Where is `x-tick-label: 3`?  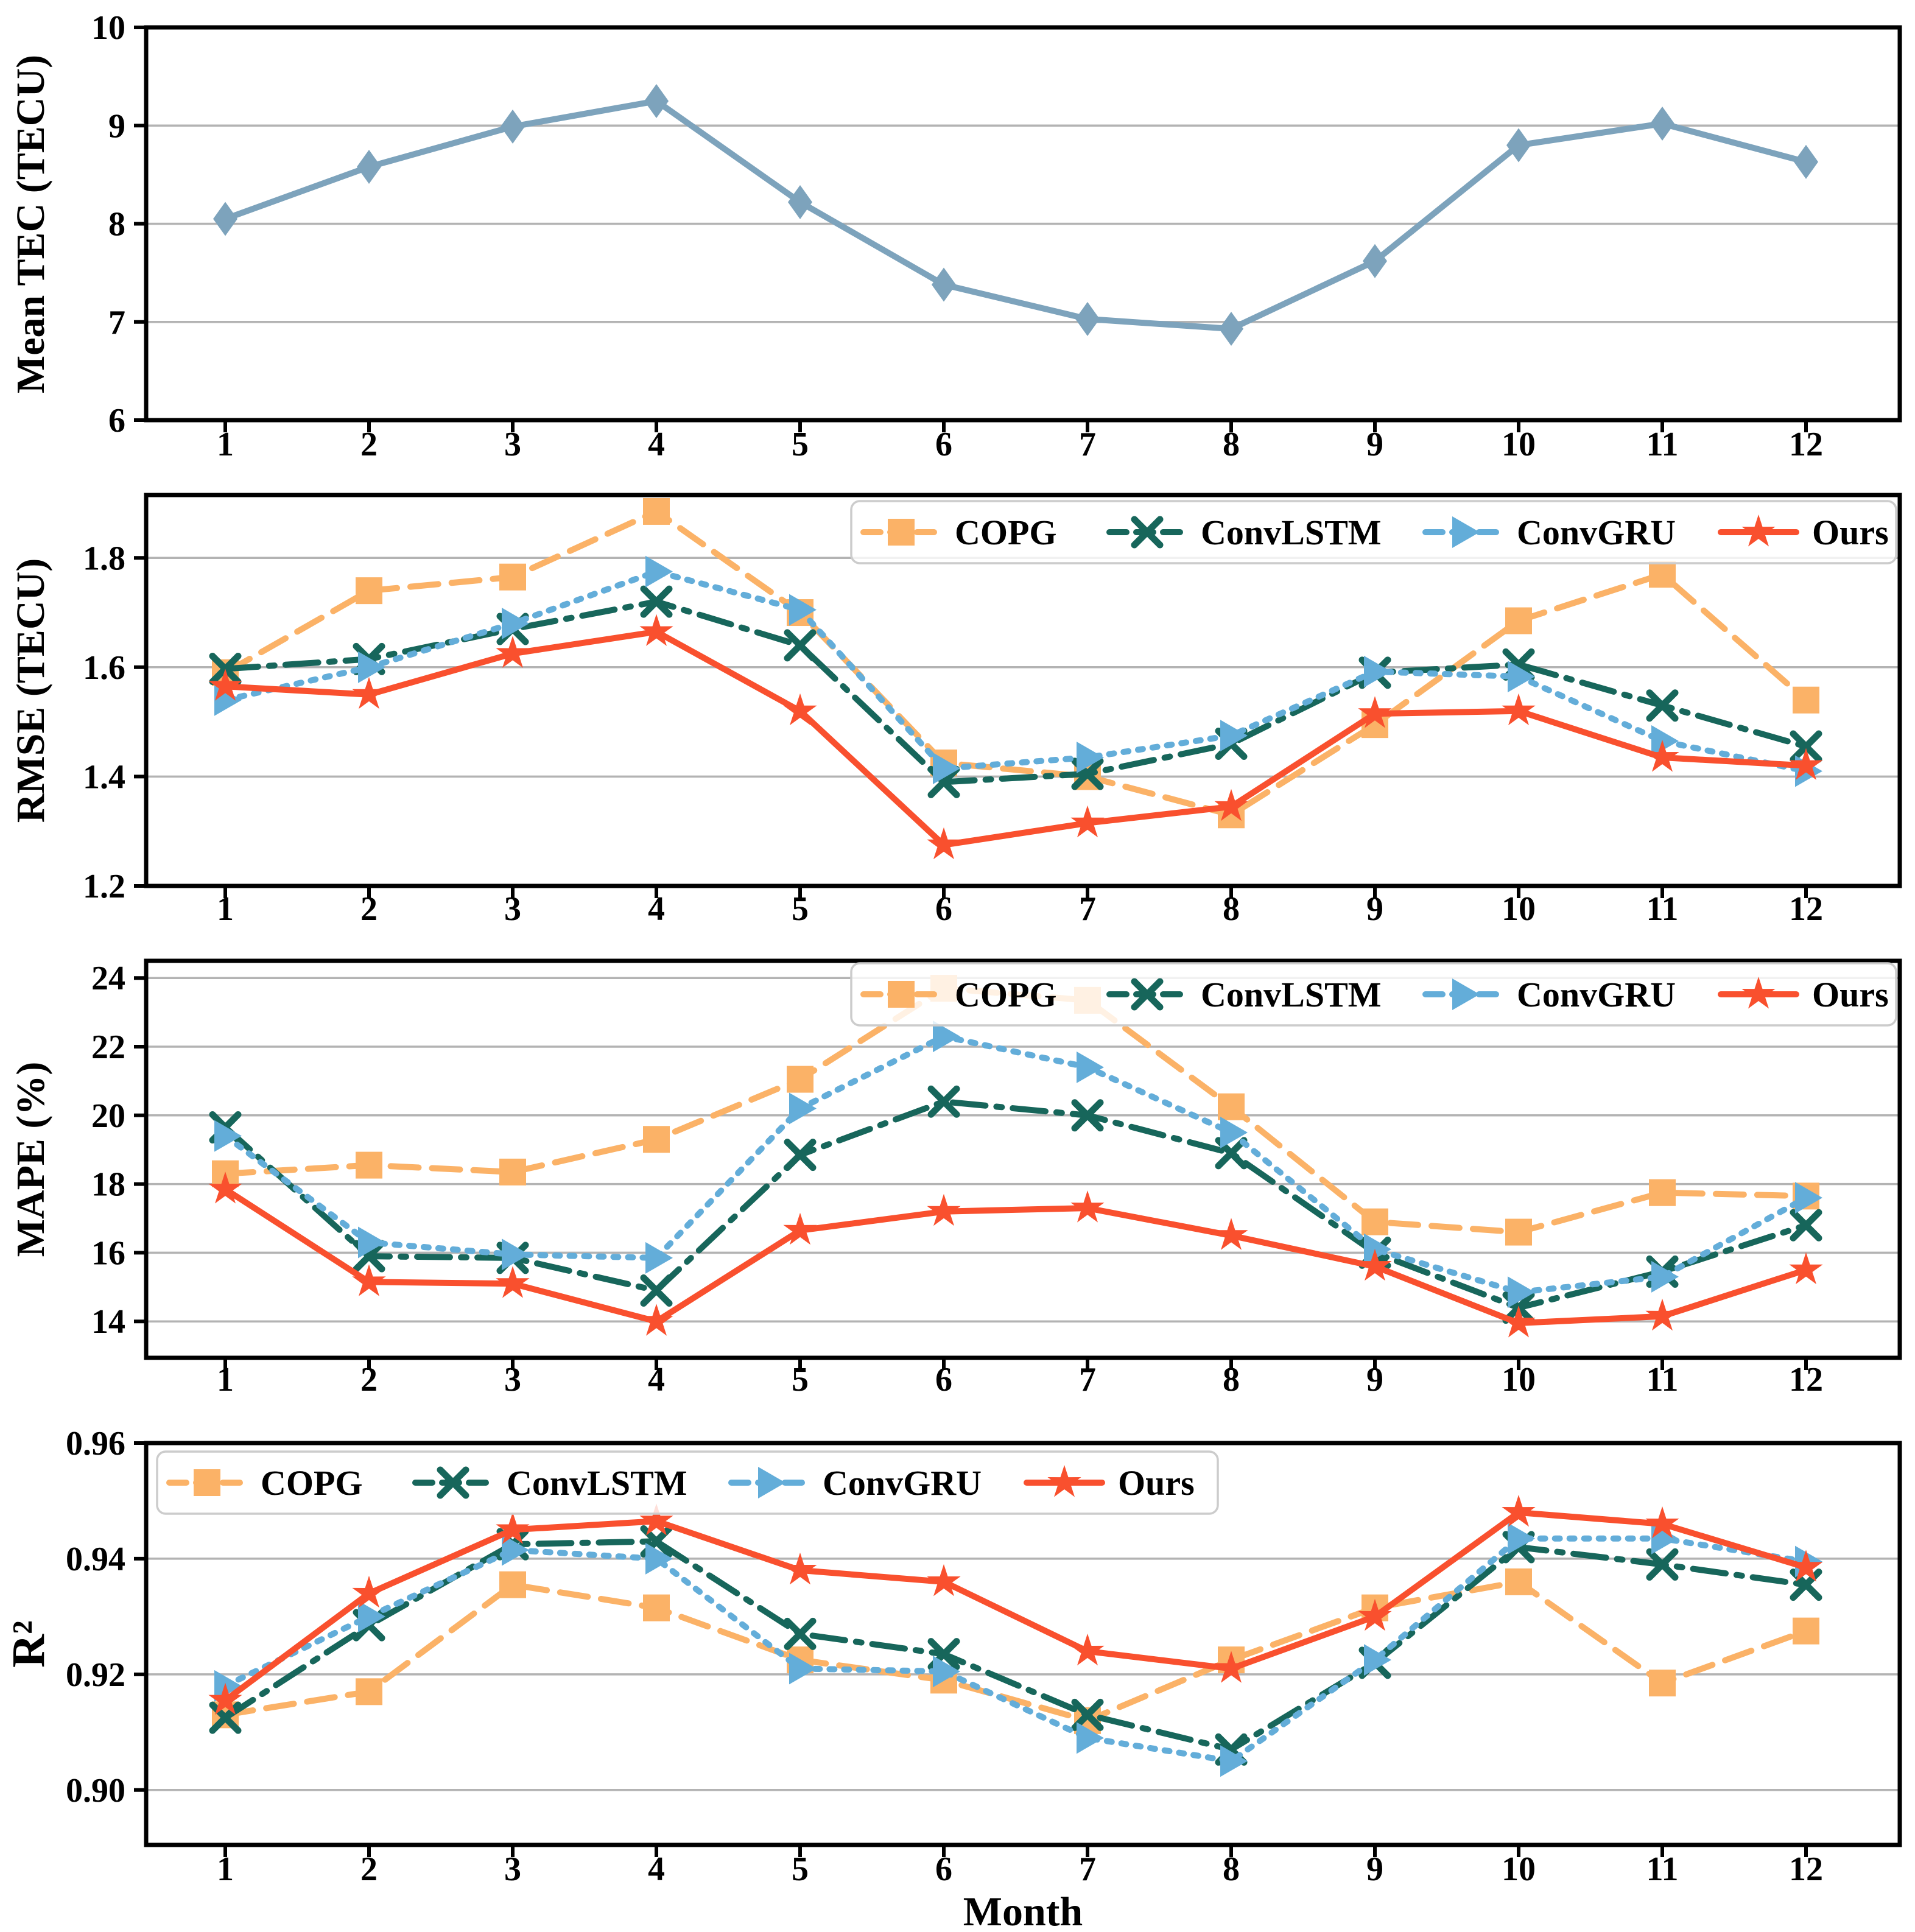 x-tick-label: 3 is located at coordinates (512, 1869).